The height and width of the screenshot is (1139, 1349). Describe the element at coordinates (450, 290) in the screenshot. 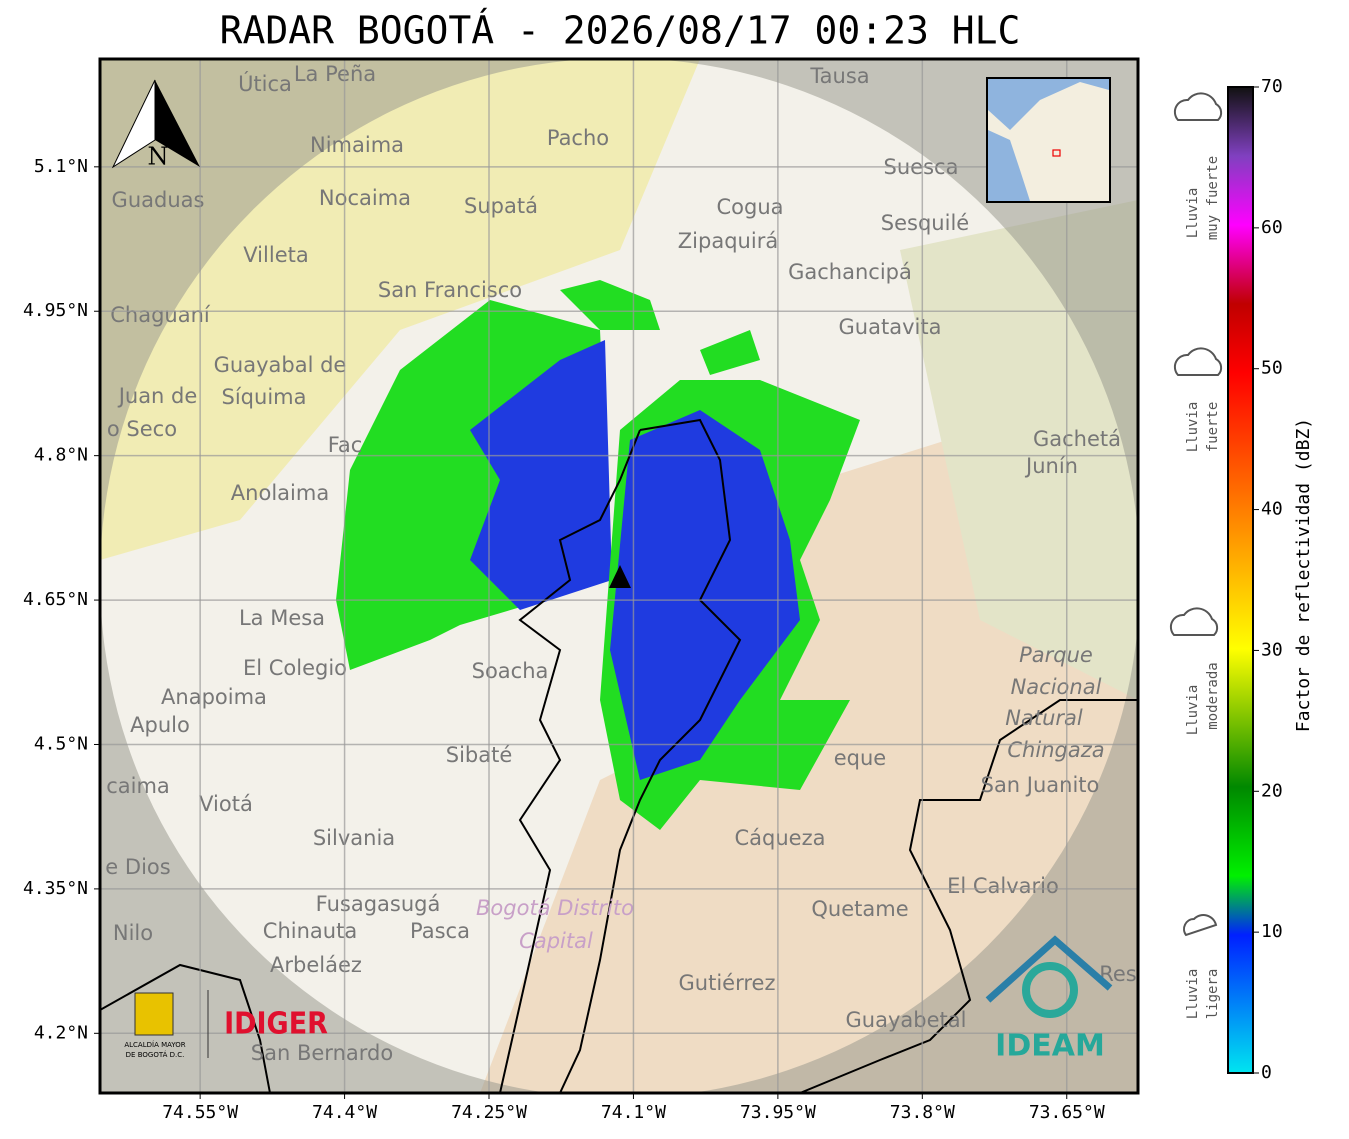

I see `place-label: San Francisco` at that location.